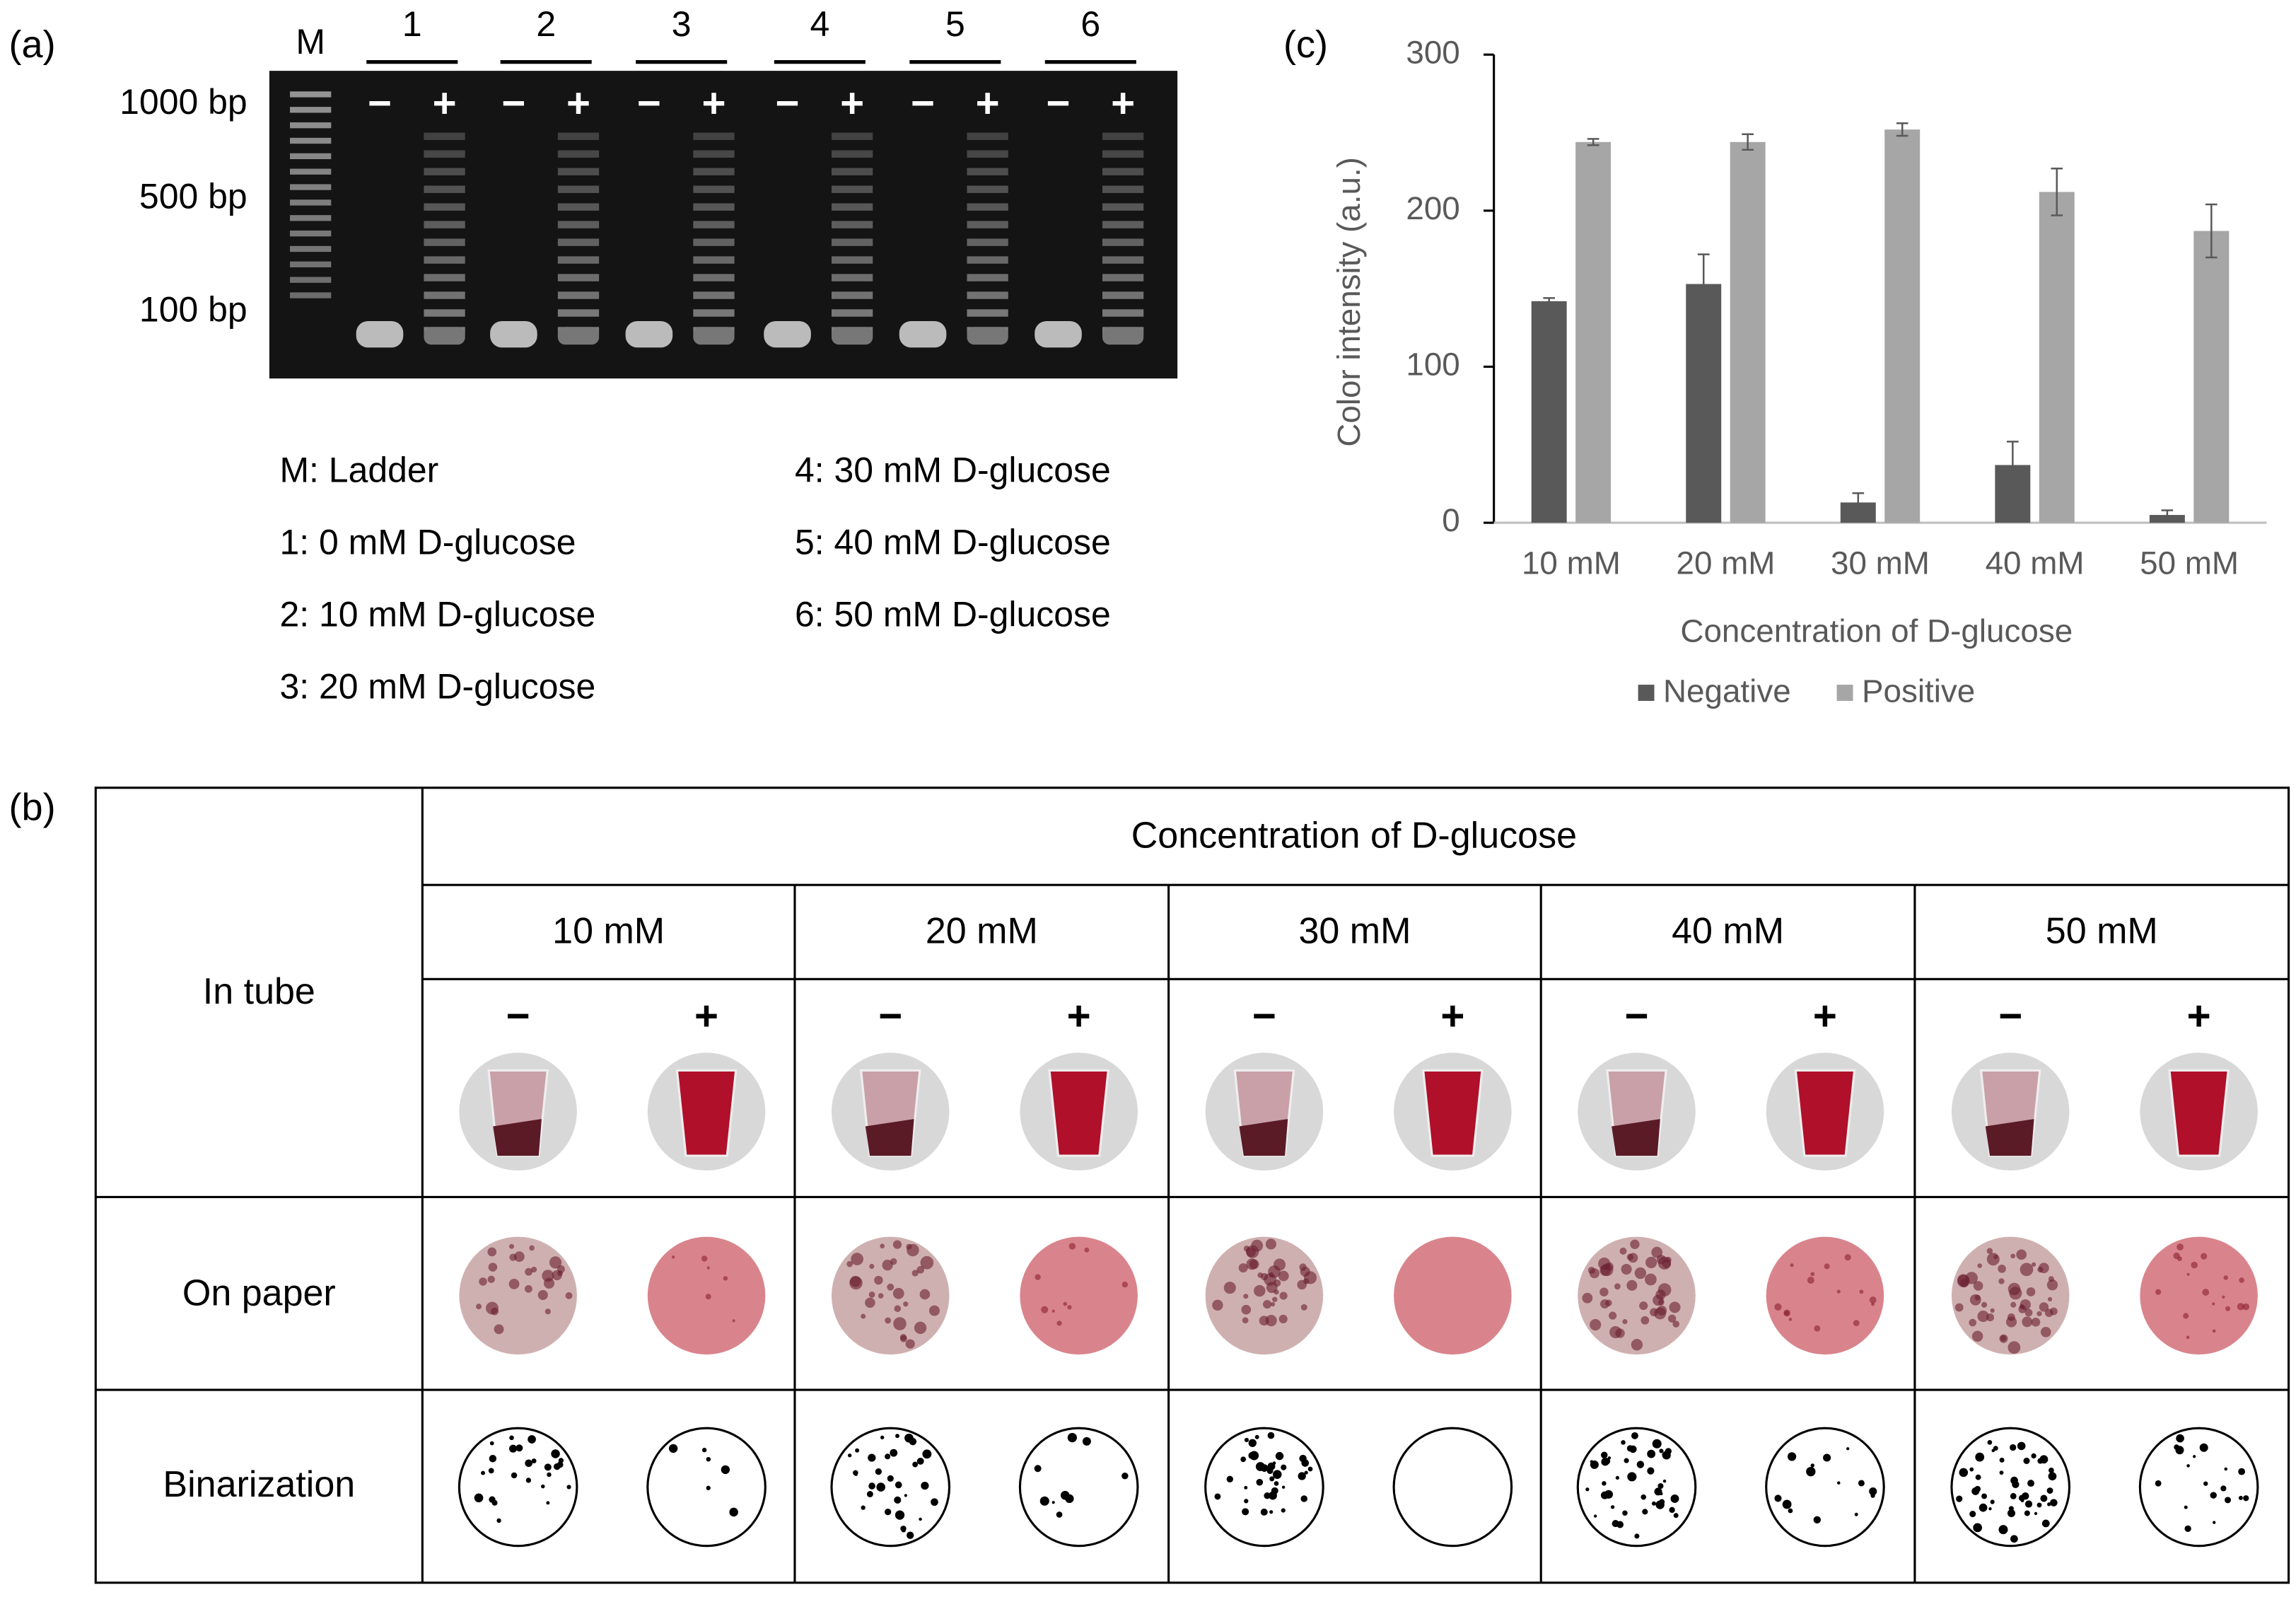 The height and width of the screenshot is (1602, 2296). I want to click on lane-legend: M: Ladder, so click(359, 470).